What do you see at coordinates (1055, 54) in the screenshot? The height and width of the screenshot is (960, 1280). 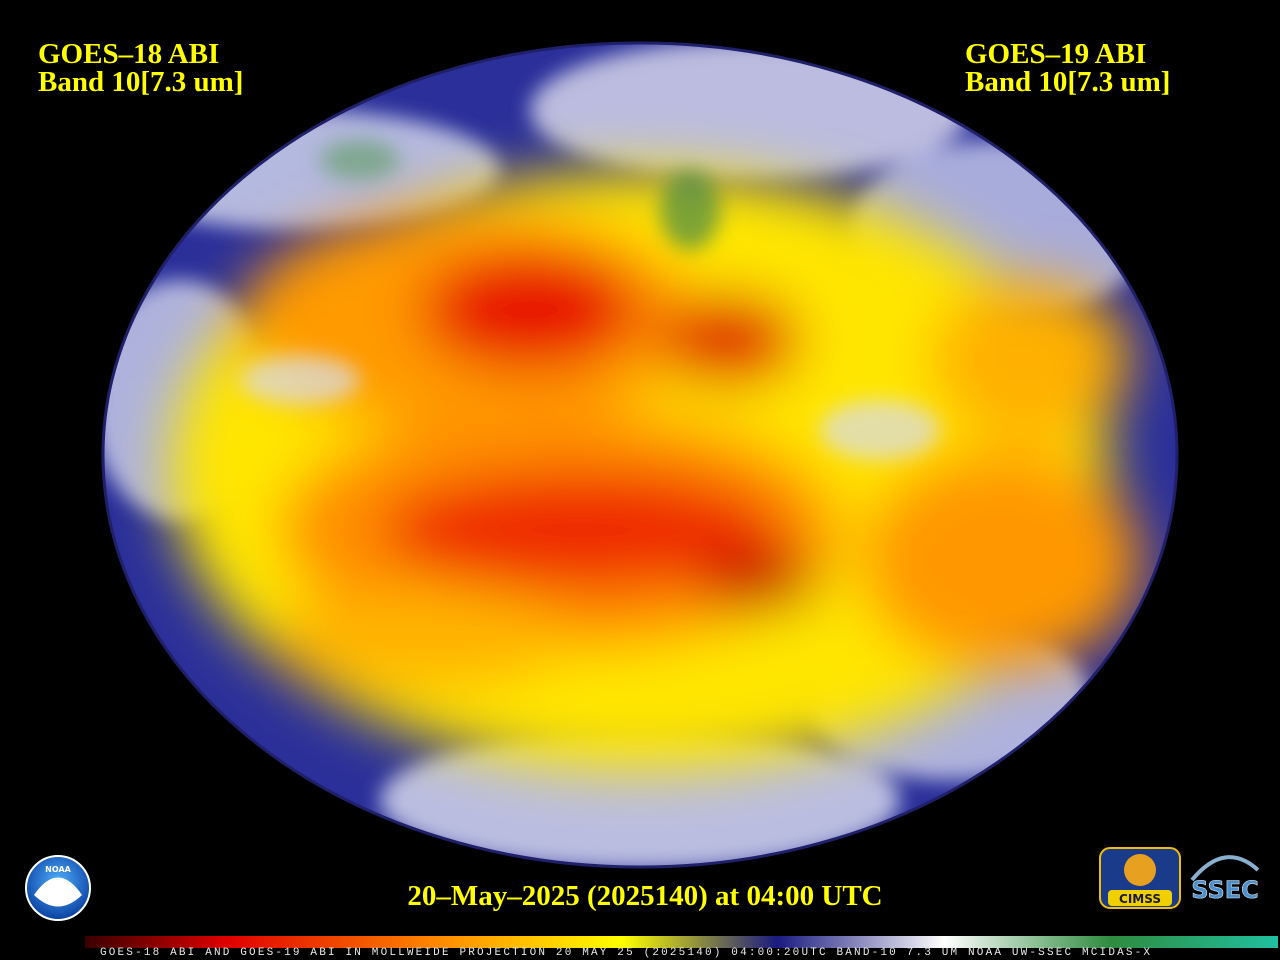 I see `right-satellite: GOES–19 ABI` at bounding box center [1055, 54].